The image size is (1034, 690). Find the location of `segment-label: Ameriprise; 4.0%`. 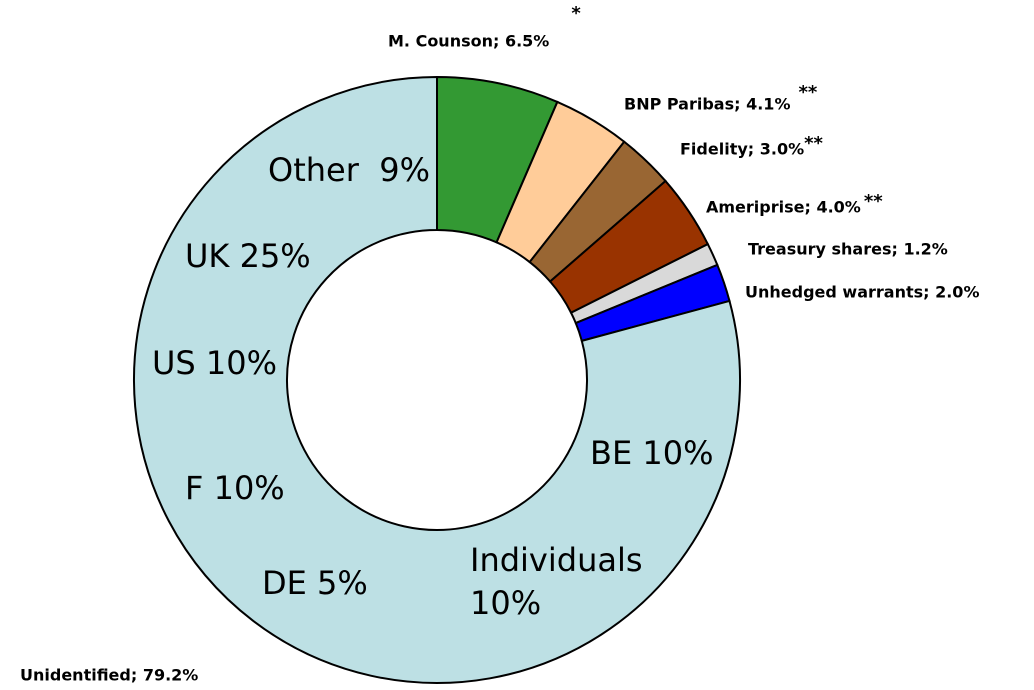

segment-label: Ameriprise; 4.0% is located at coordinates (783, 207).